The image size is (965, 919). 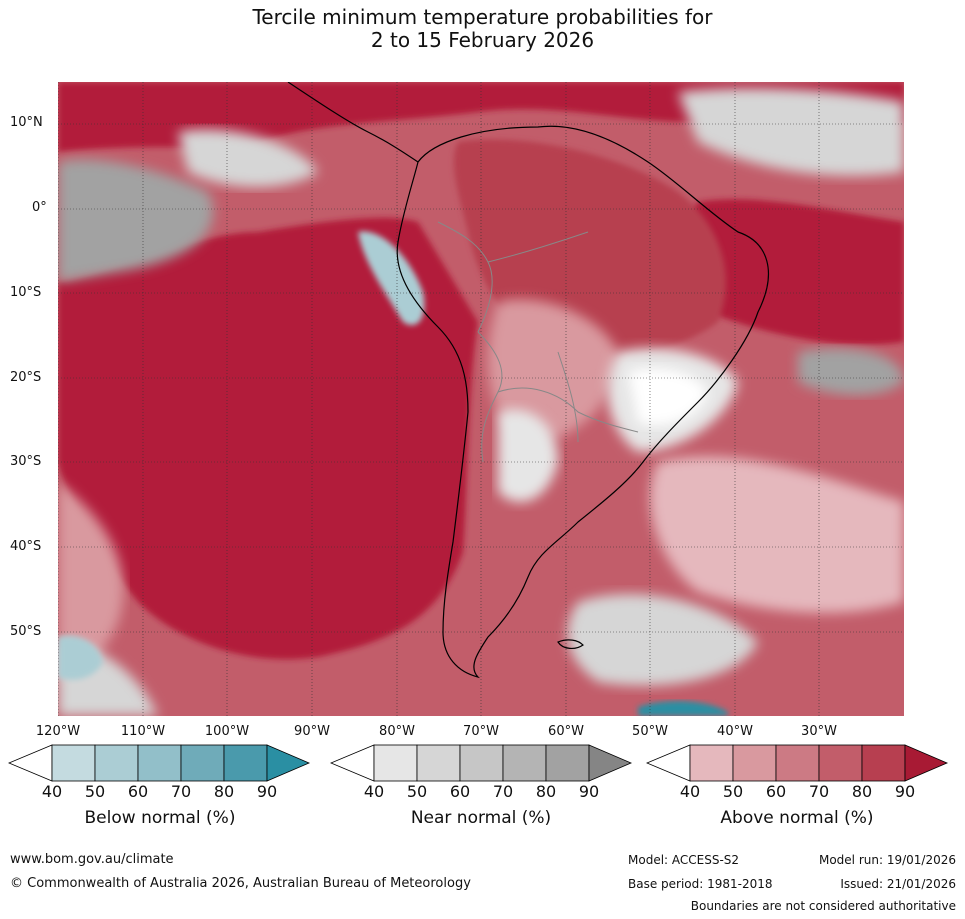 I want to click on country-borders, so click(x=538, y=342).